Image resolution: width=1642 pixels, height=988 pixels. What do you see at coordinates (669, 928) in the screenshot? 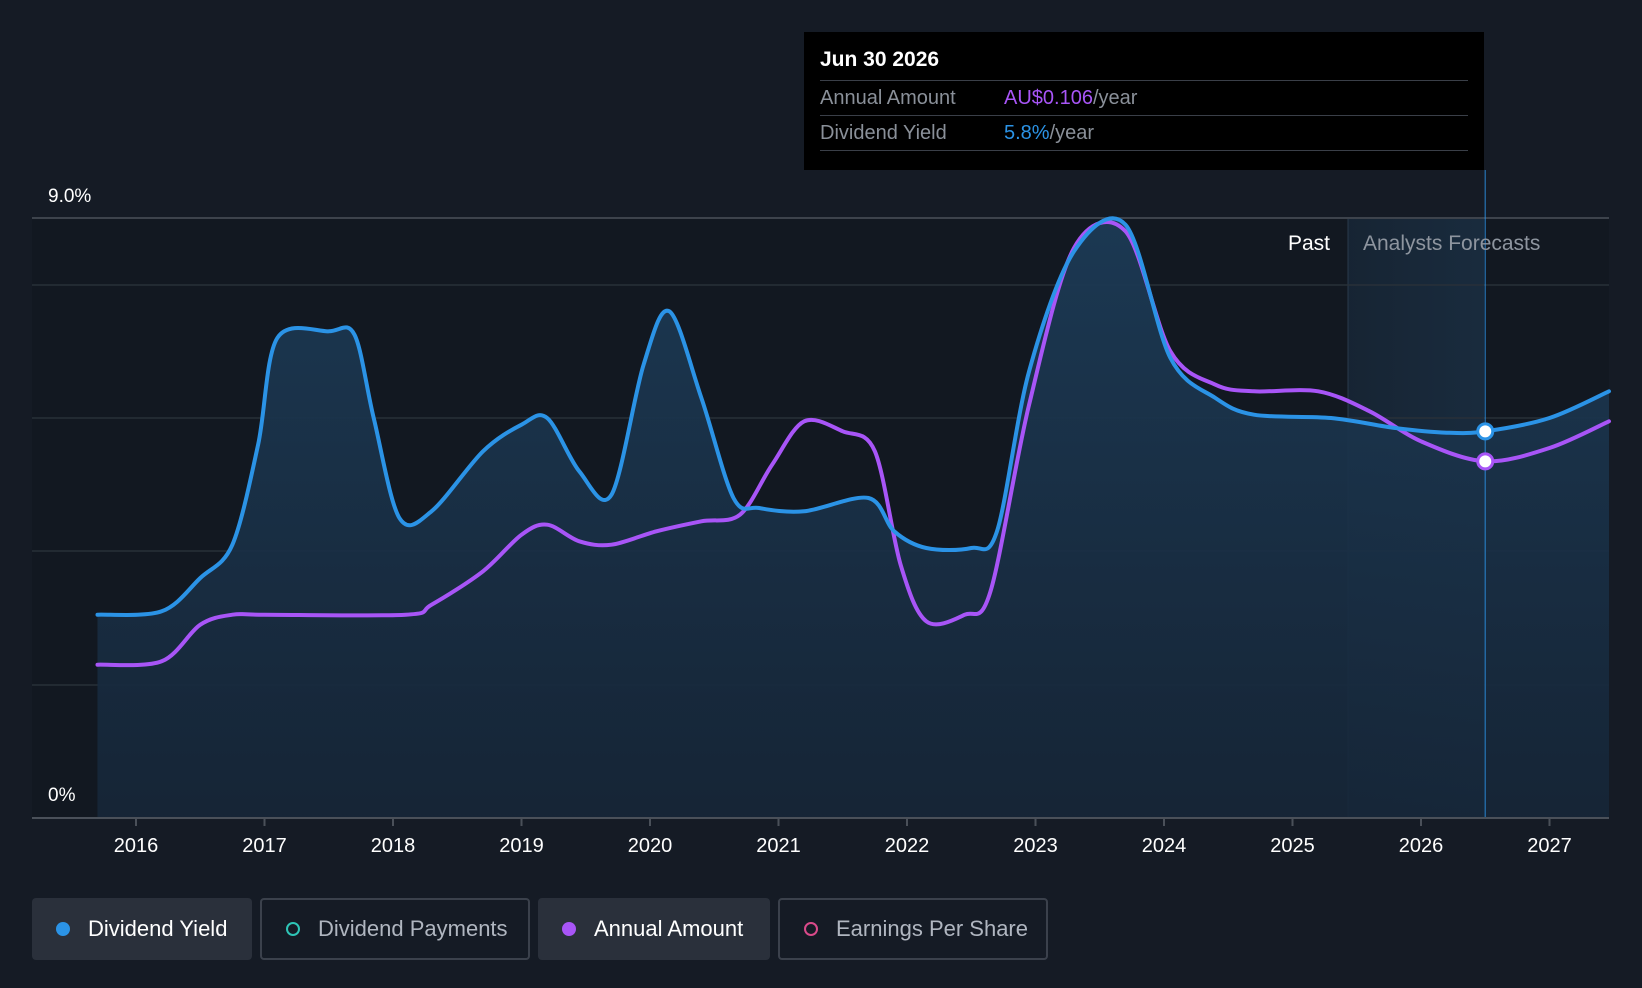
I see `legend-annual-amount-label: Annual Amount` at bounding box center [669, 928].